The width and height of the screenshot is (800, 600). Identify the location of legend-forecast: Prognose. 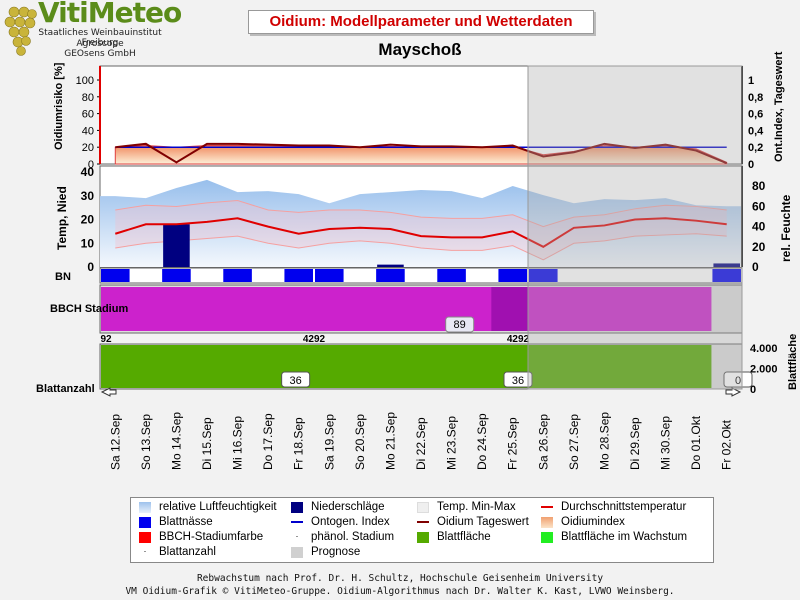
(325, 552).